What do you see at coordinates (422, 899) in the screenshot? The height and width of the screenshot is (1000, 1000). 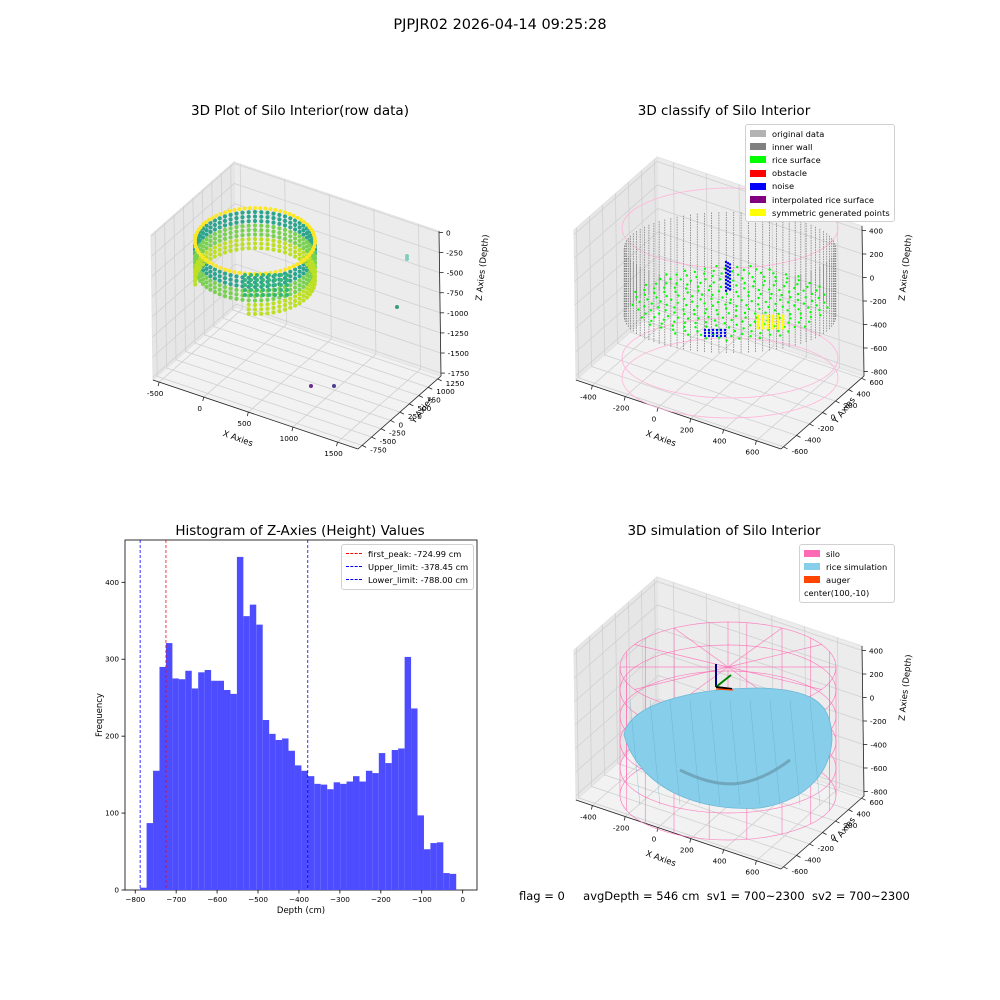 I see `p3-x-tick-label: −100` at bounding box center [422, 899].